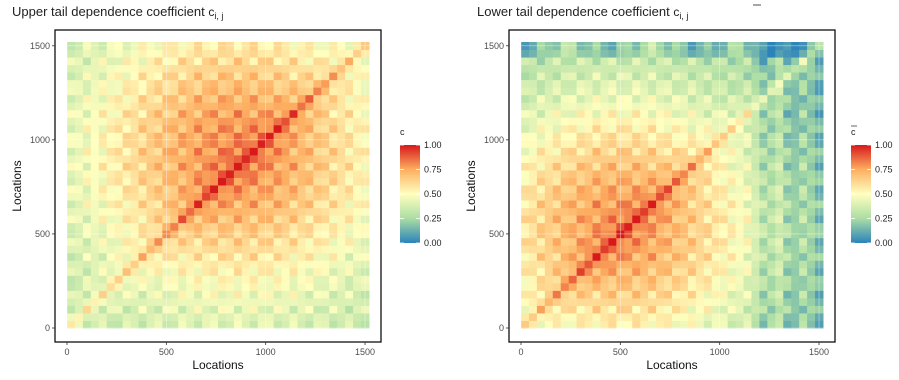 The image size is (899, 380). What do you see at coordinates (582, 12) in the screenshot?
I see `chart-title: Lower tail dependence coefficient ci, j` at bounding box center [582, 12].